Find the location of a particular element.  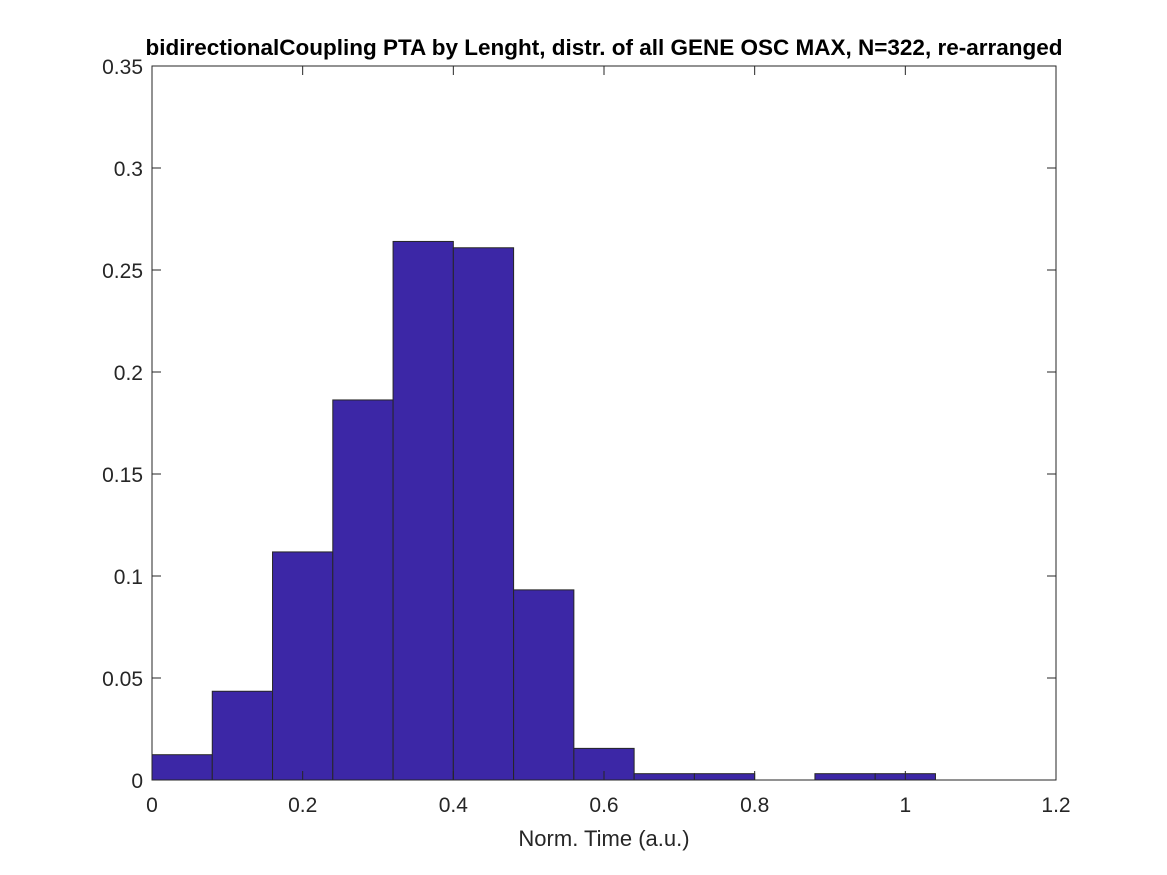

x-tick-label: 0 is located at coordinates (152, 805).